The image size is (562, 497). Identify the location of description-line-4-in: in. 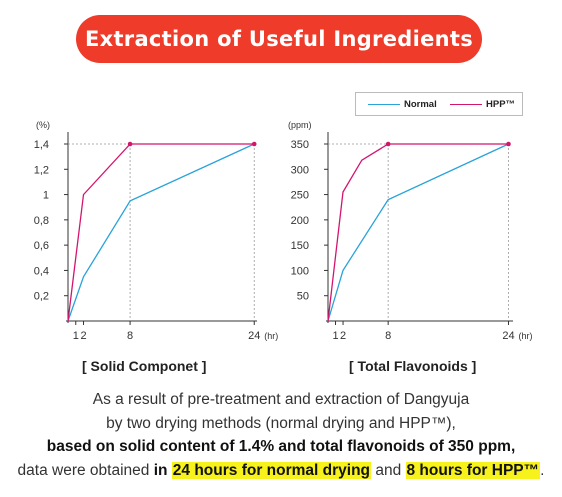
(162, 470).